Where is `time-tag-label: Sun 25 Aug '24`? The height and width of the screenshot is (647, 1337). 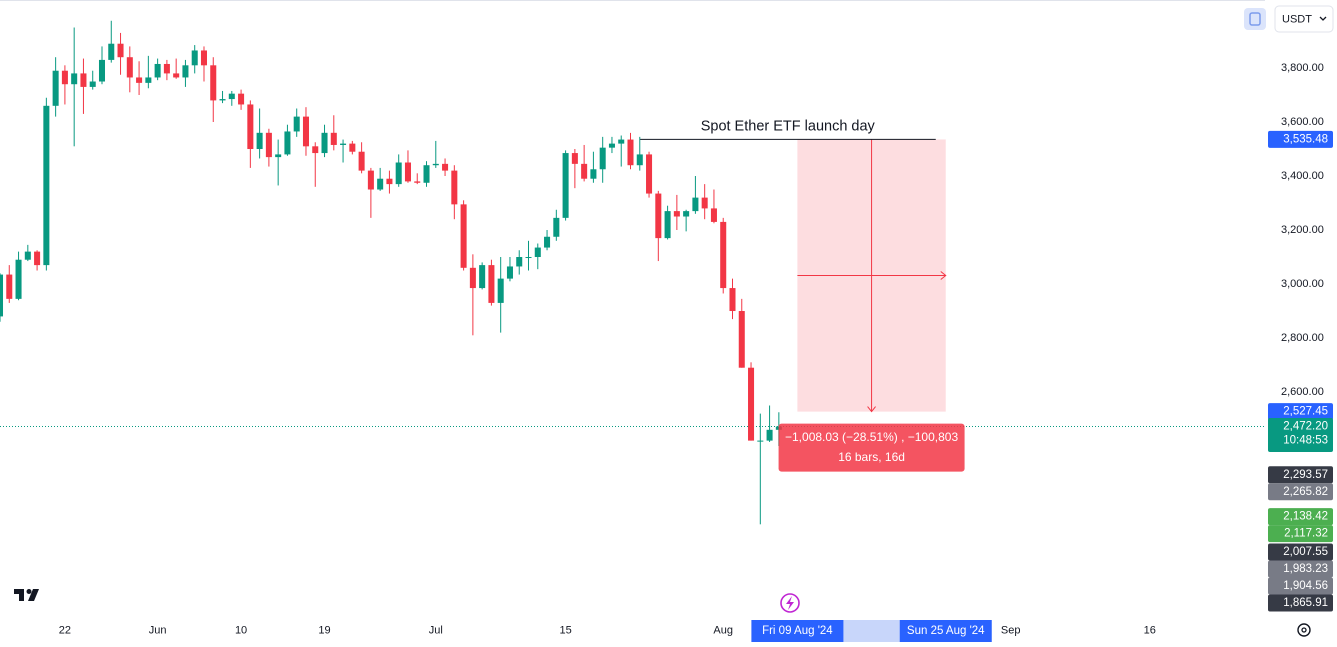 time-tag-label: Sun 25 Aug '24 is located at coordinates (946, 631).